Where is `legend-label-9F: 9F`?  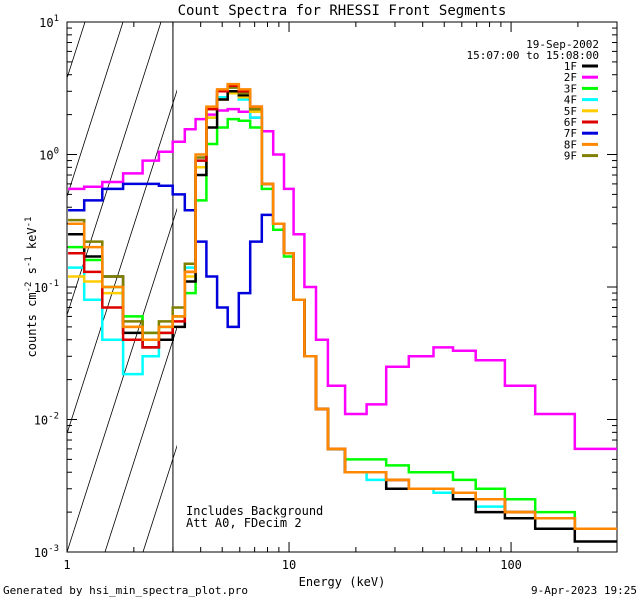
legend-label-9F: 9F is located at coordinates (570, 156).